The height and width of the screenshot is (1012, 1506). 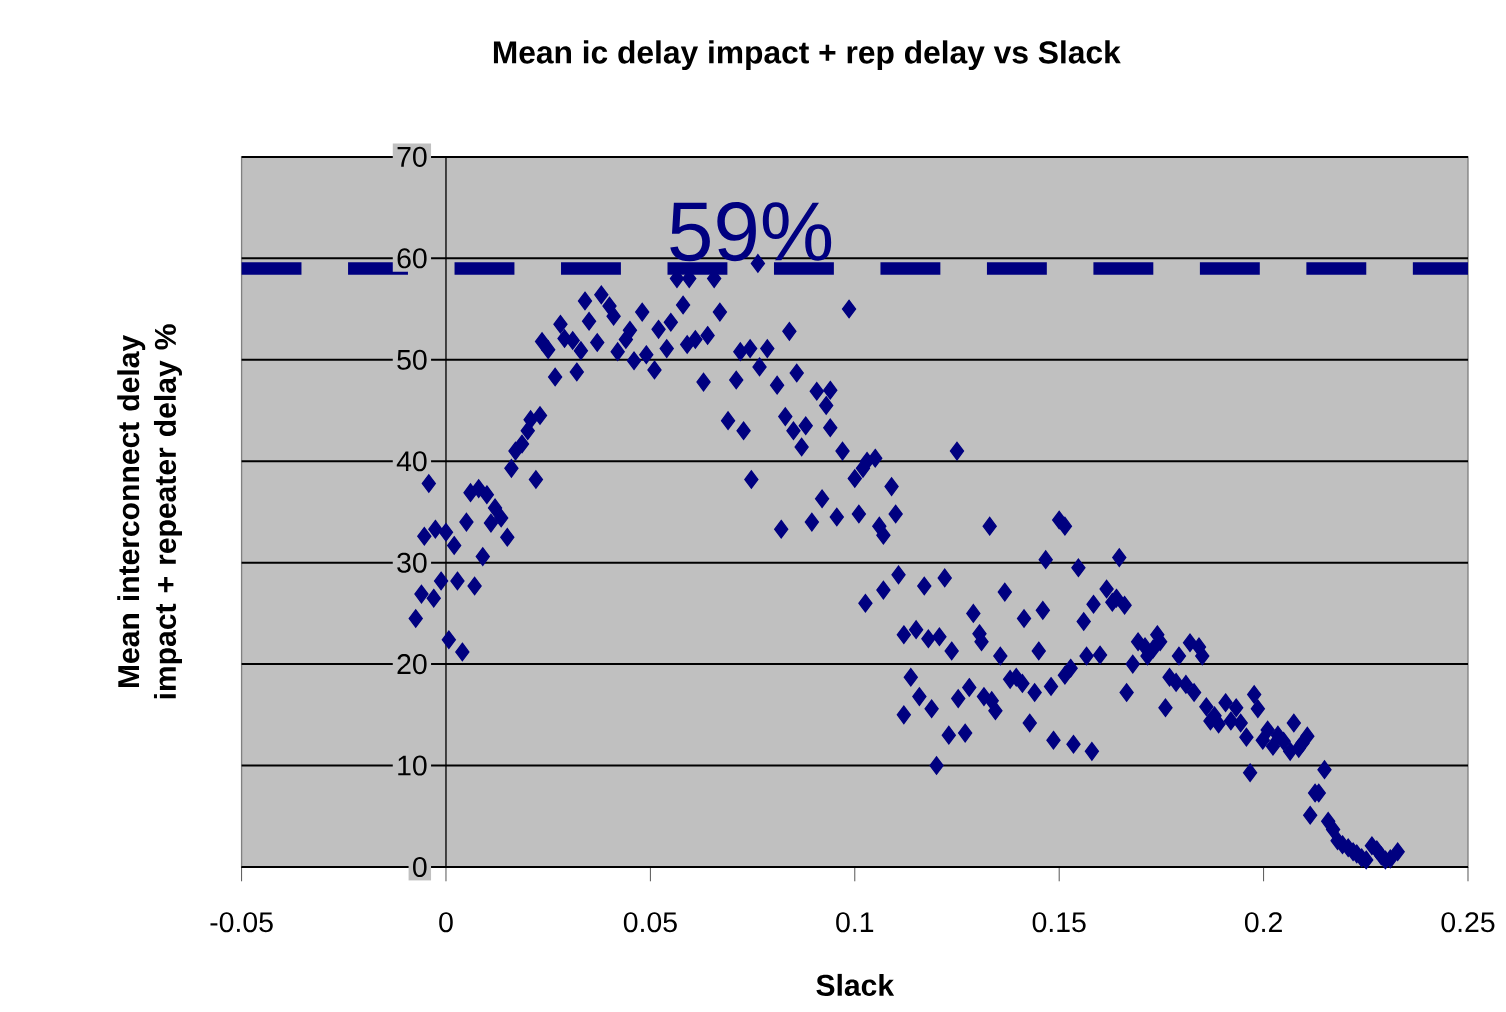 What do you see at coordinates (149, 511) in the screenshot?
I see `y-axis-title: Mean interconnect delay impact + repeater delay %` at bounding box center [149, 511].